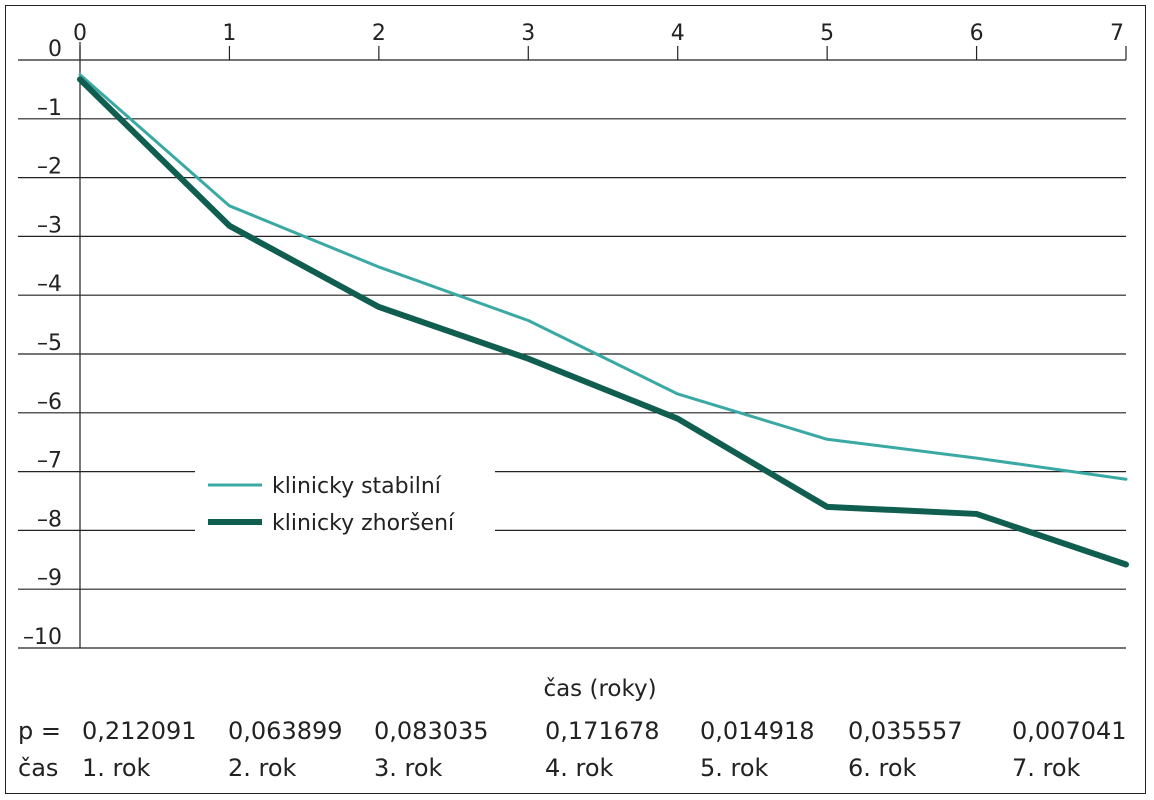 The height and width of the screenshot is (800, 1154). Describe the element at coordinates (49, 167) in the screenshot. I see `y-tick-label: –2` at that location.